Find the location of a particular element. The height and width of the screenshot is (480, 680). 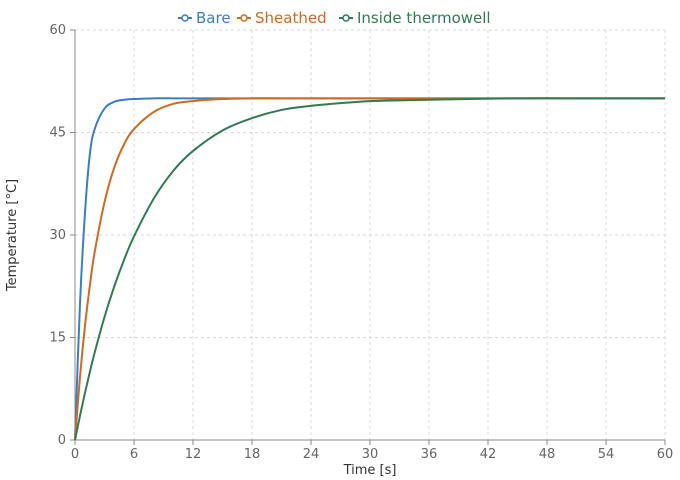

legend-item-bare: Bare is located at coordinates (204, 18).